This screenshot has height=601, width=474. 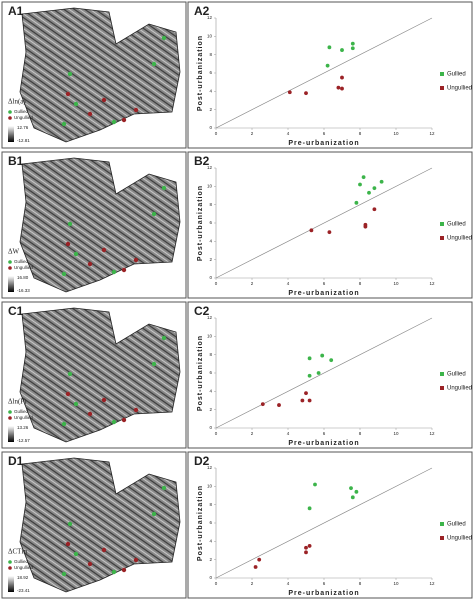 What do you see at coordinates (23, 127) in the screenshot?
I see `scale-max: 12.76` at bounding box center [23, 127].